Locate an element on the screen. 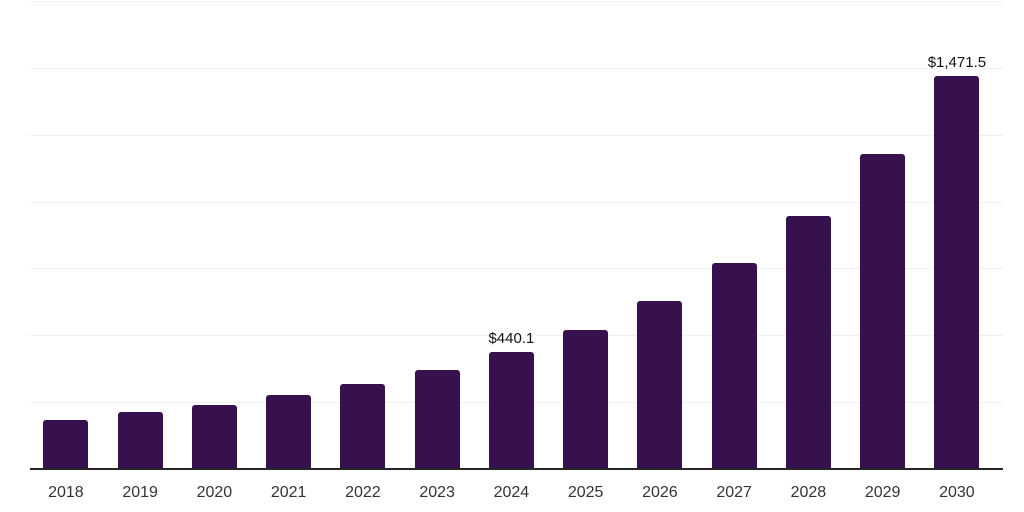 Image resolution: width=1024 pixels, height=512 pixels. bar-2018 is located at coordinates (66, 445).